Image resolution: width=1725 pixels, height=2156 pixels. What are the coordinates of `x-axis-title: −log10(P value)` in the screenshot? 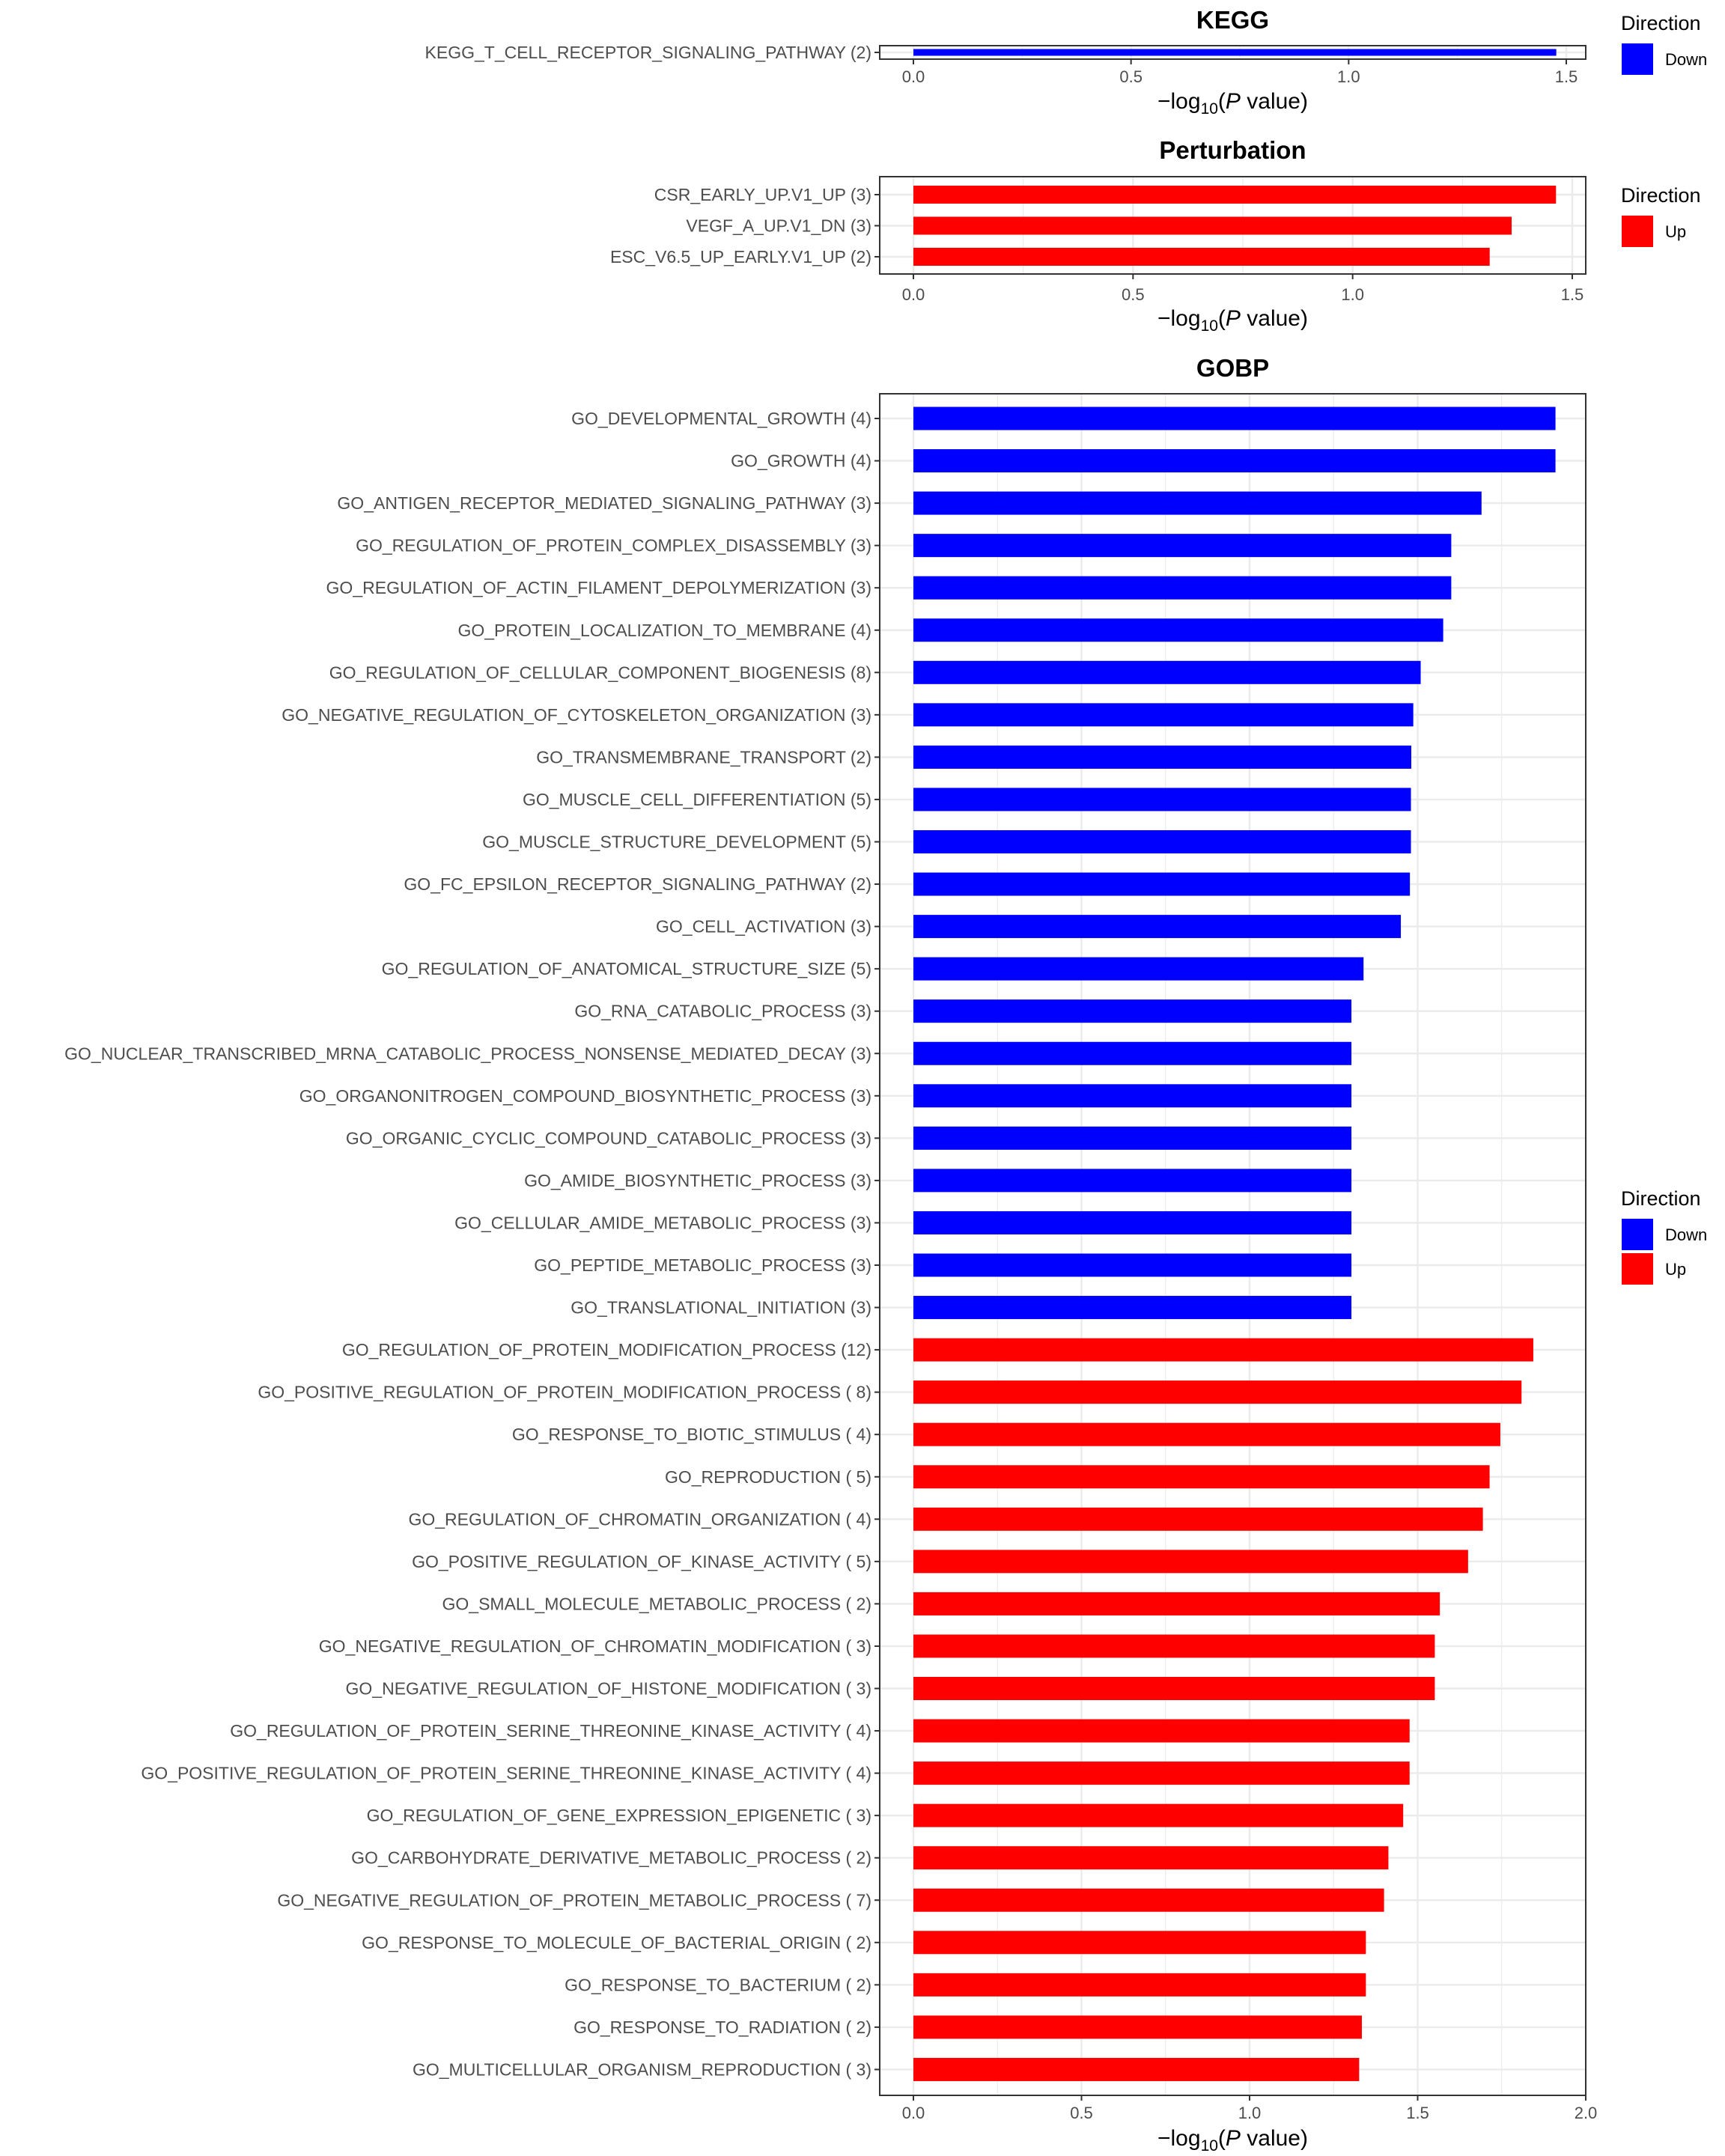 It's located at (1232, 2140).